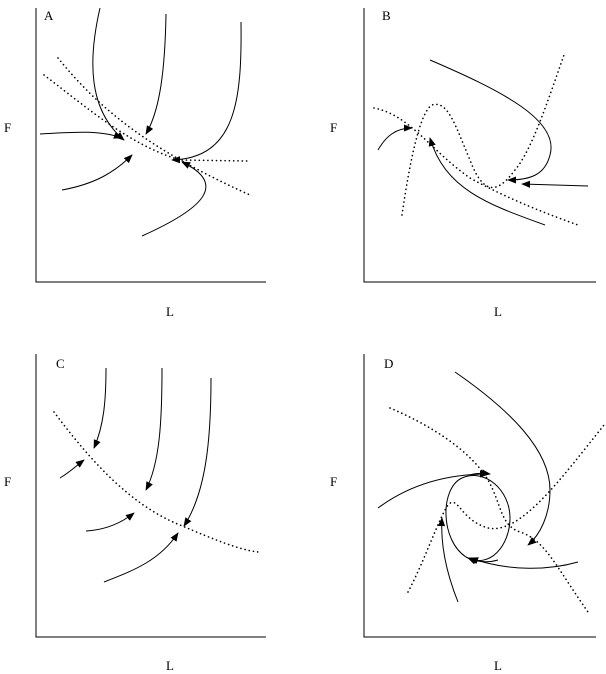 This screenshot has width=606, height=674. What do you see at coordinates (49, 15) in the screenshot?
I see `panel-a-letter: A` at bounding box center [49, 15].